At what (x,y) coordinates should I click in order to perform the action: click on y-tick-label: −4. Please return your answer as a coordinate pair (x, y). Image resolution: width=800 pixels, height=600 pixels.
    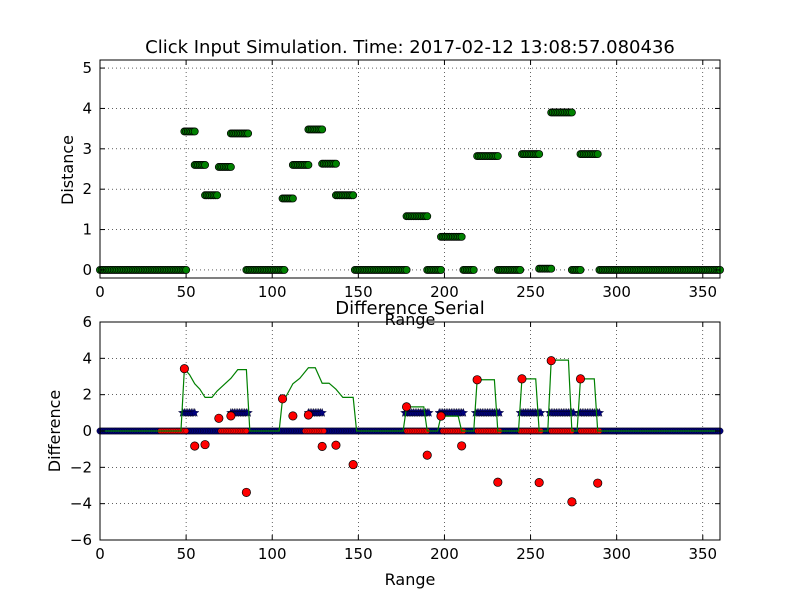
    Looking at the image, I should click on (81, 504).